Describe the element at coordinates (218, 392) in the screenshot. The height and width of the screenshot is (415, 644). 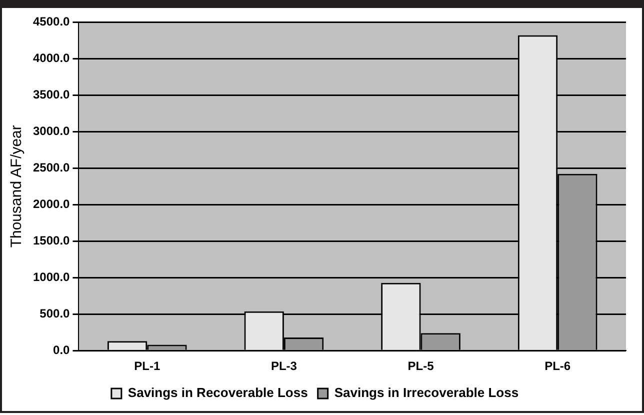
I see `legend-label: Savings in Recoverable Loss` at that location.